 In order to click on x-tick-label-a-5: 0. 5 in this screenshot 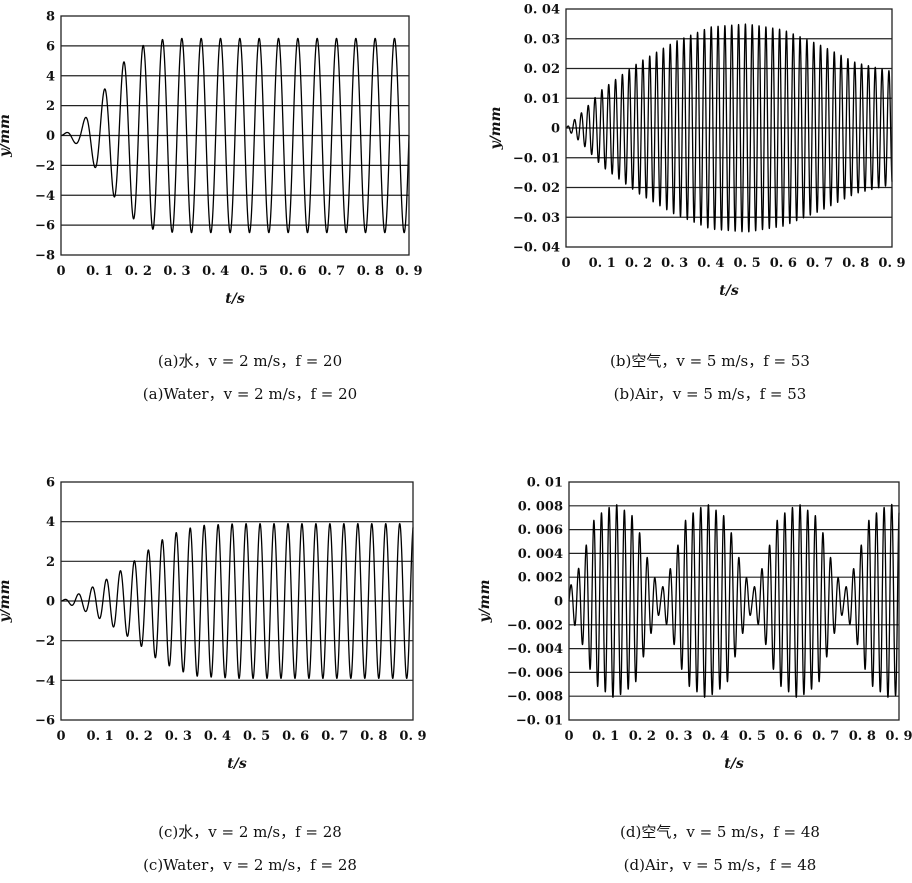, I will do `click(254, 271)`.